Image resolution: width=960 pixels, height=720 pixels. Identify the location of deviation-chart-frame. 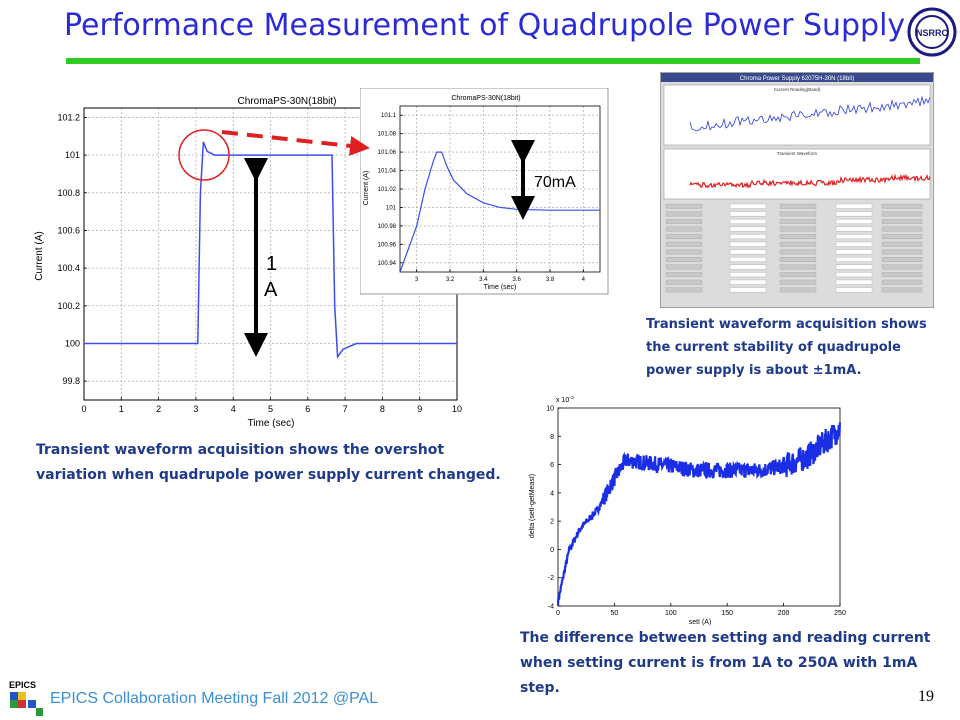
(699, 507).